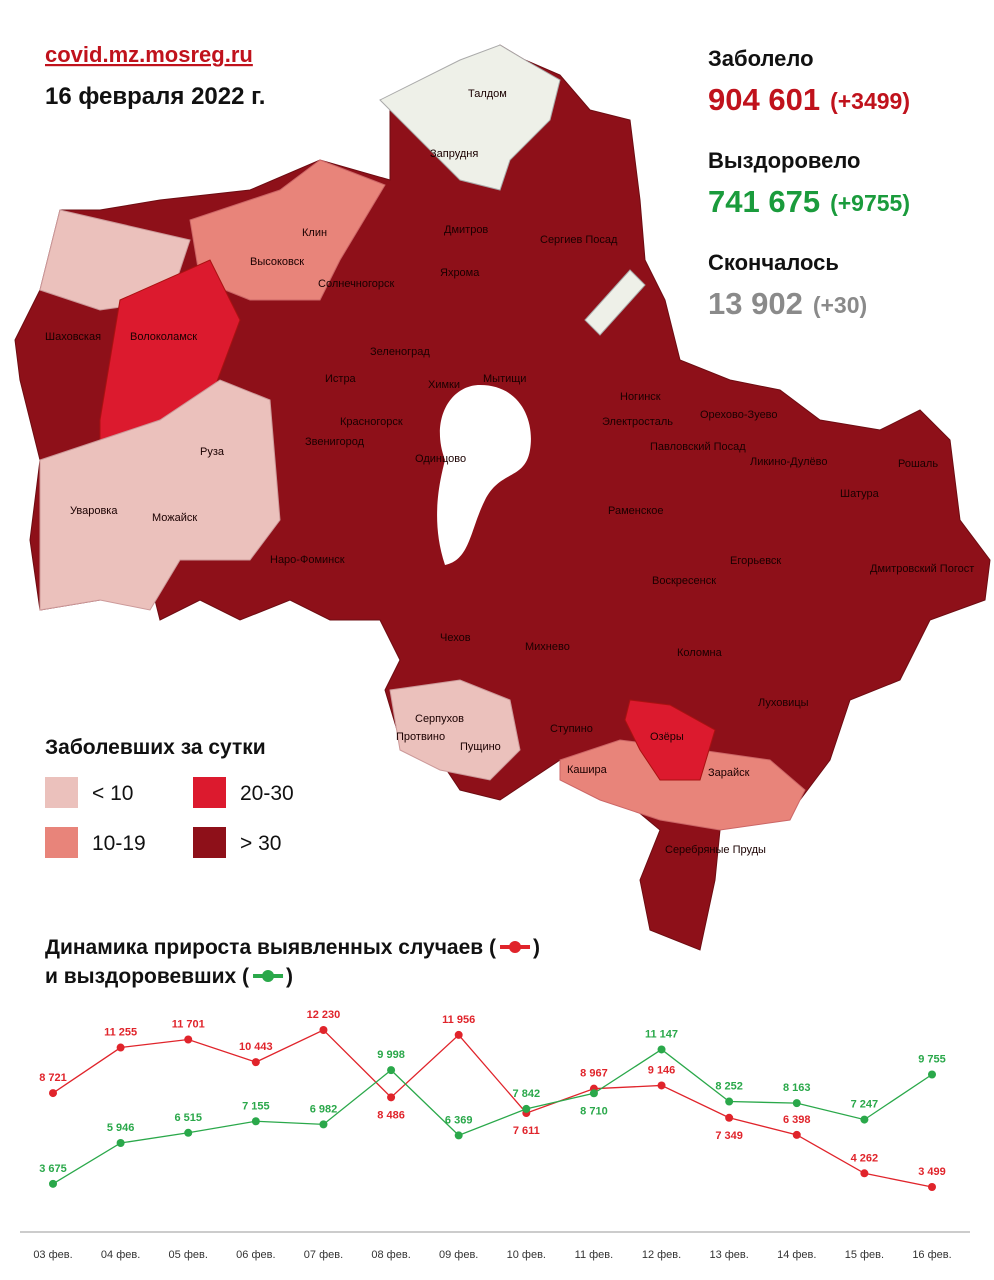  I want to click on town-label: Серпухов, so click(439, 719).